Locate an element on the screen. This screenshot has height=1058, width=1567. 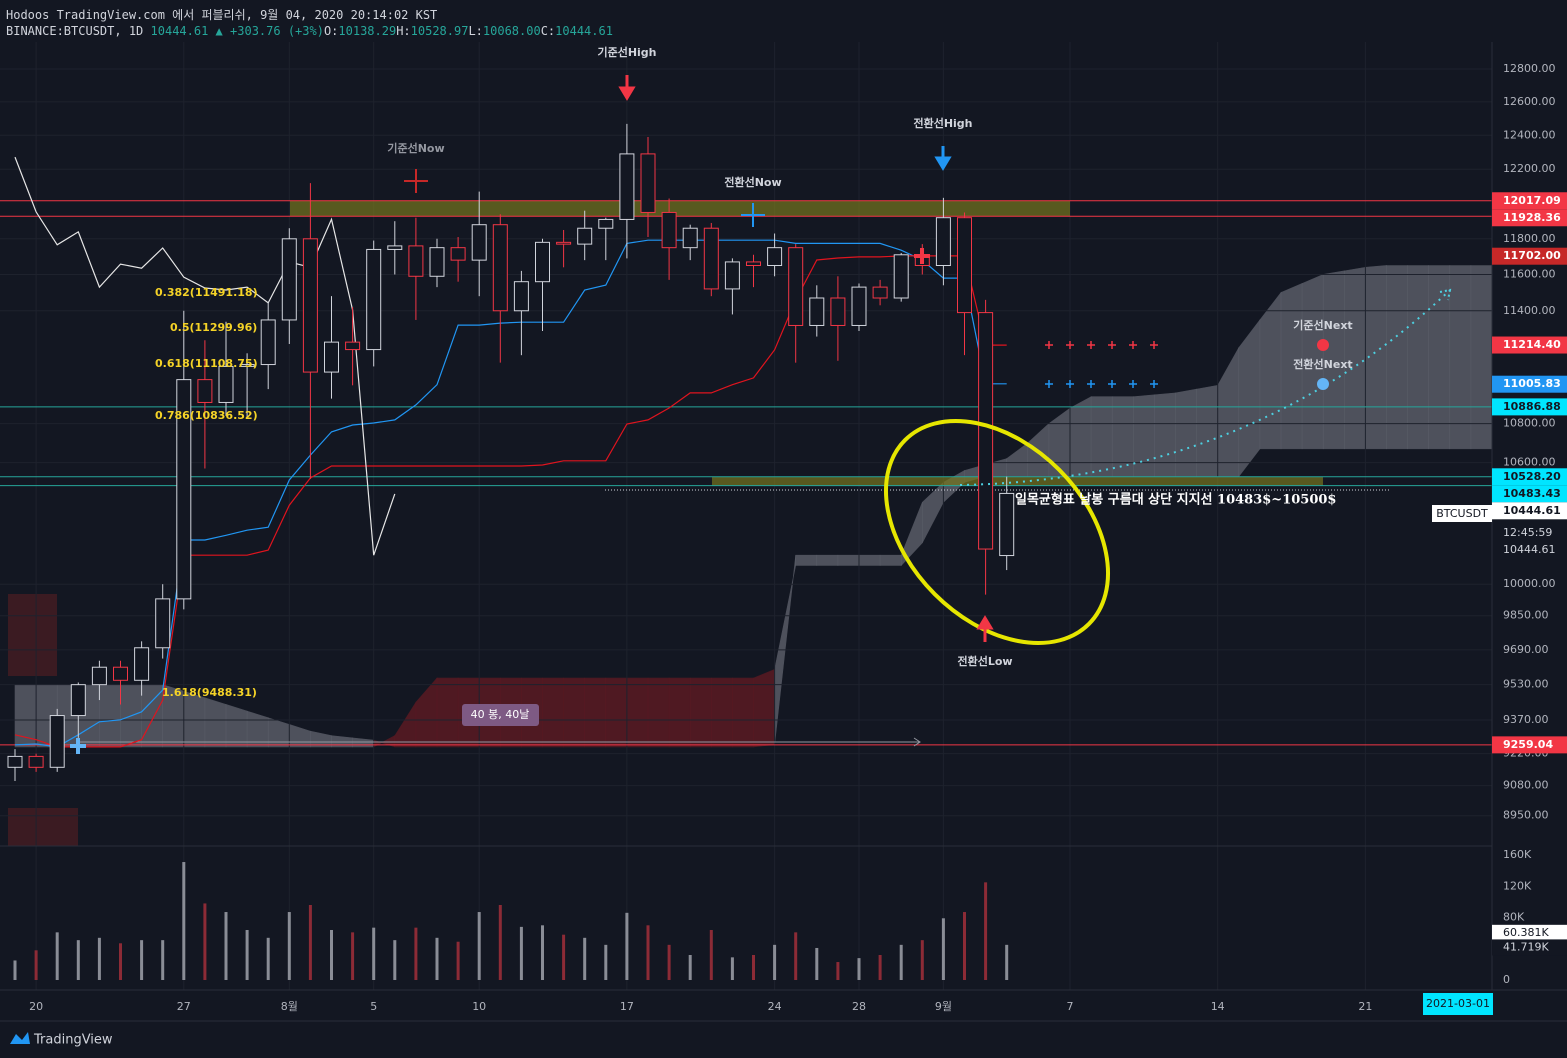
price-label: 10886.88 is located at coordinates (1532, 406).